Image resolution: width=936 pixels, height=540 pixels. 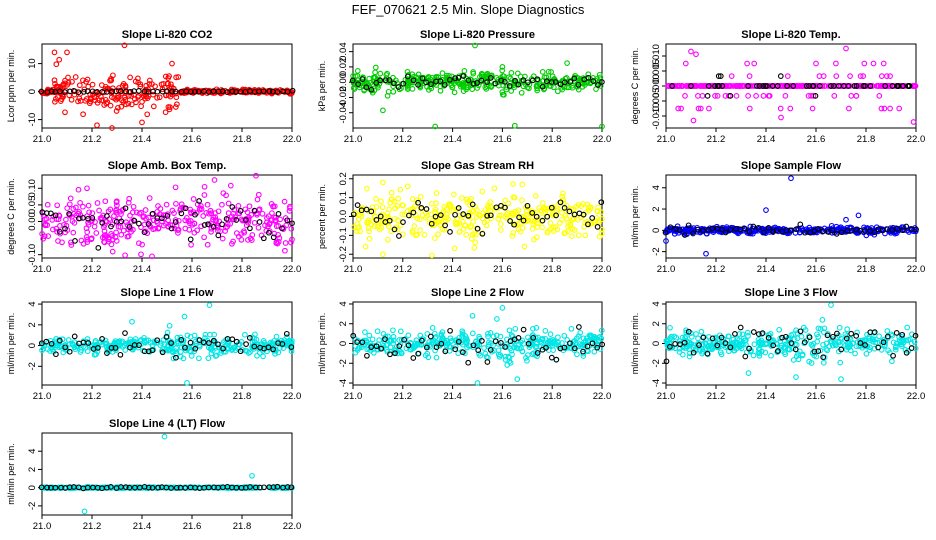 I want to click on x-tick-label: 21.4, so click(x=766, y=269).